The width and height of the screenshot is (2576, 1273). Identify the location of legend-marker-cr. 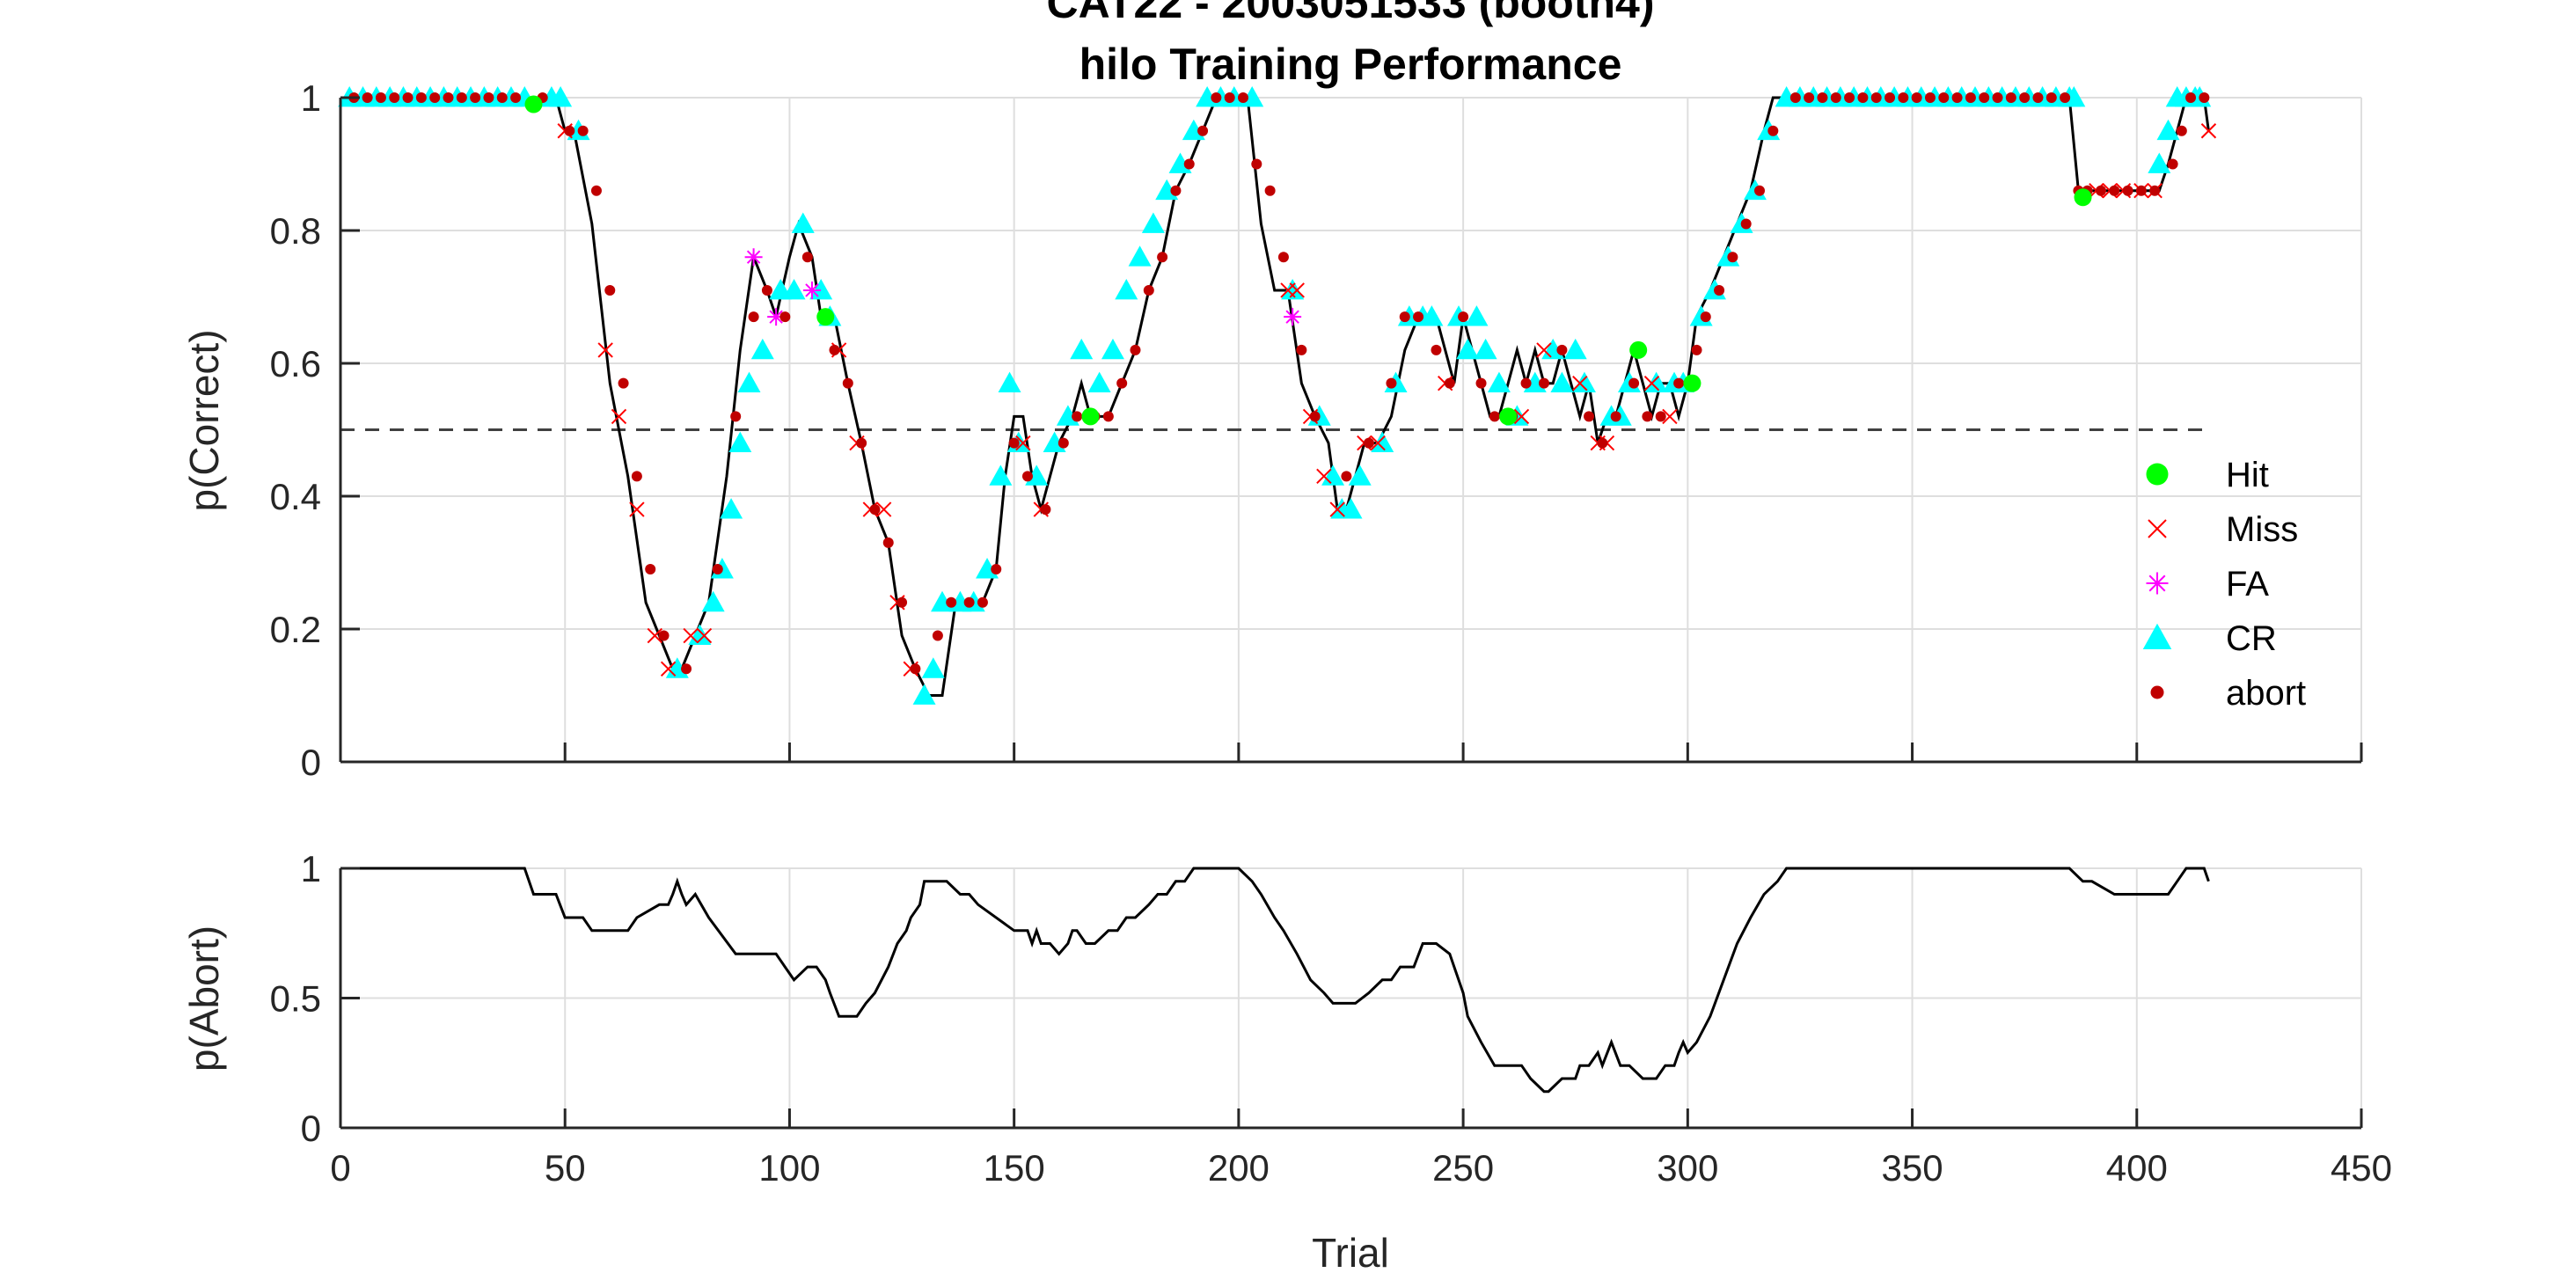
(2157, 636).